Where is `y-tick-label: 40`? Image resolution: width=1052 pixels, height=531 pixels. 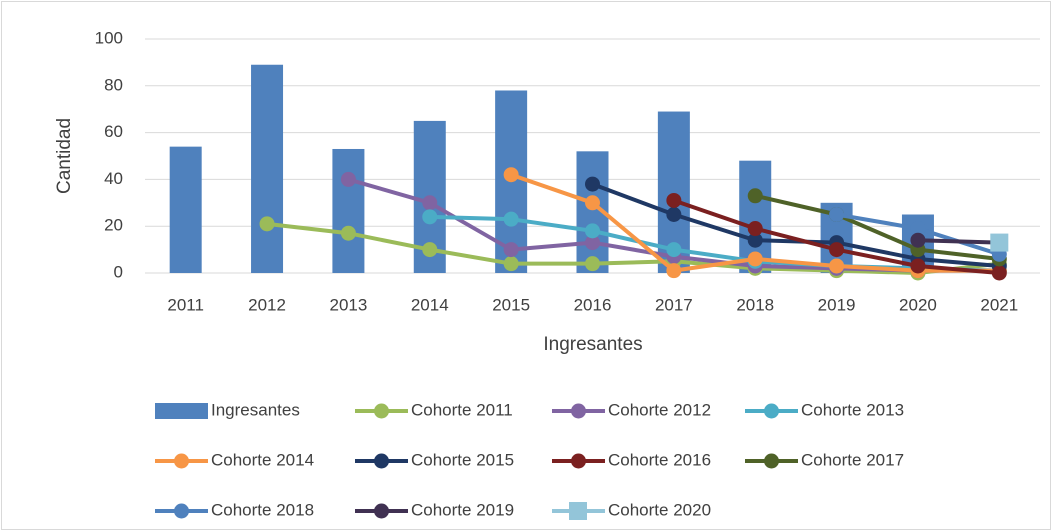
y-tick-label: 40 is located at coordinates (113, 178).